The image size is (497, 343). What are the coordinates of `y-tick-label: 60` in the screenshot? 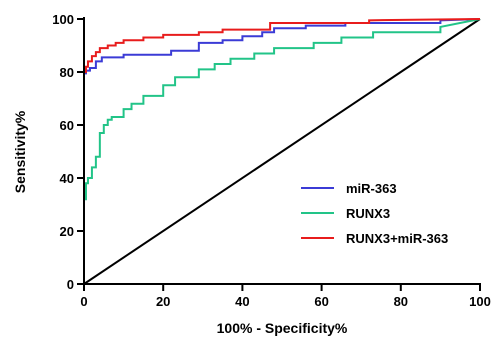 It's located at (67, 125).